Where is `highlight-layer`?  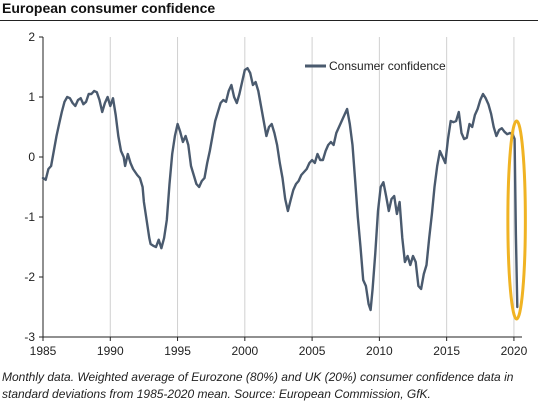
highlight-layer is located at coordinates (516, 220).